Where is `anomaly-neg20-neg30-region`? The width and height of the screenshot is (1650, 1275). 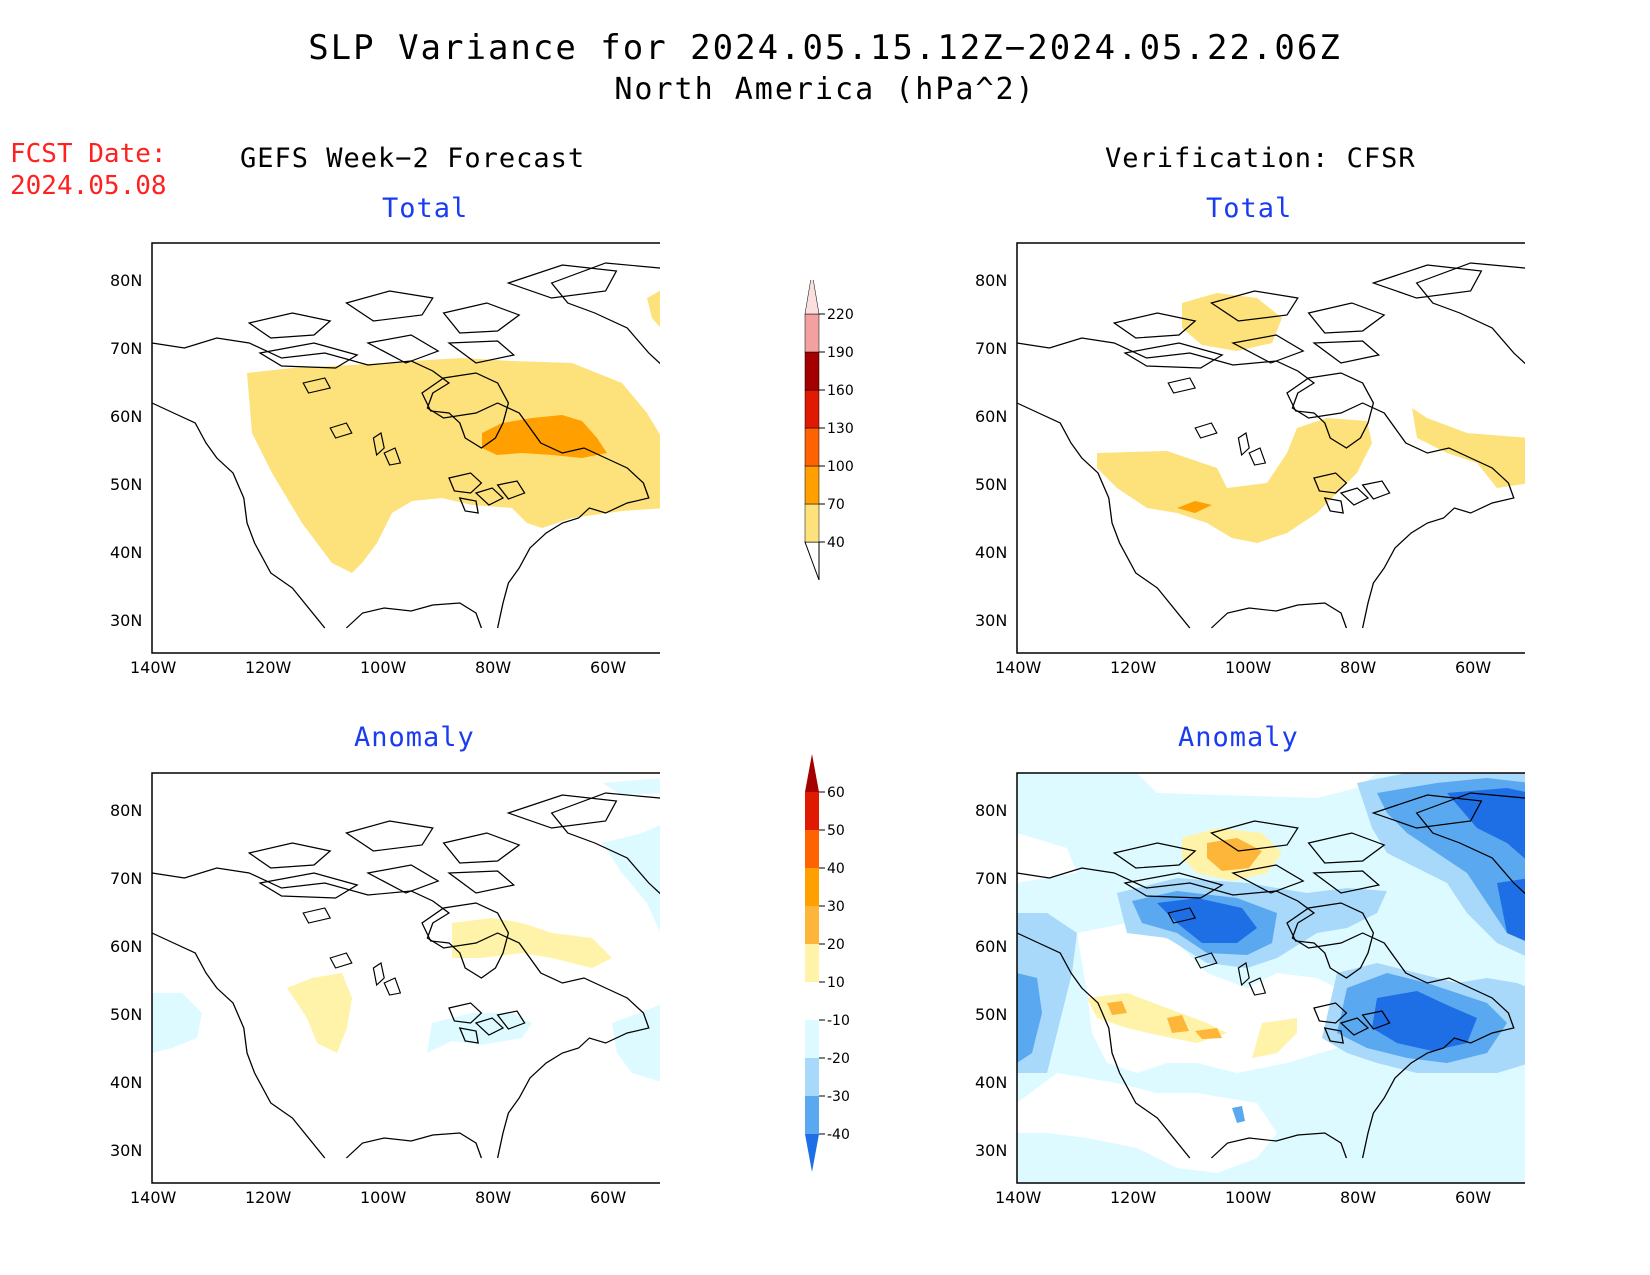
anomaly-neg20-neg30-region is located at coordinates (1238, 1114).